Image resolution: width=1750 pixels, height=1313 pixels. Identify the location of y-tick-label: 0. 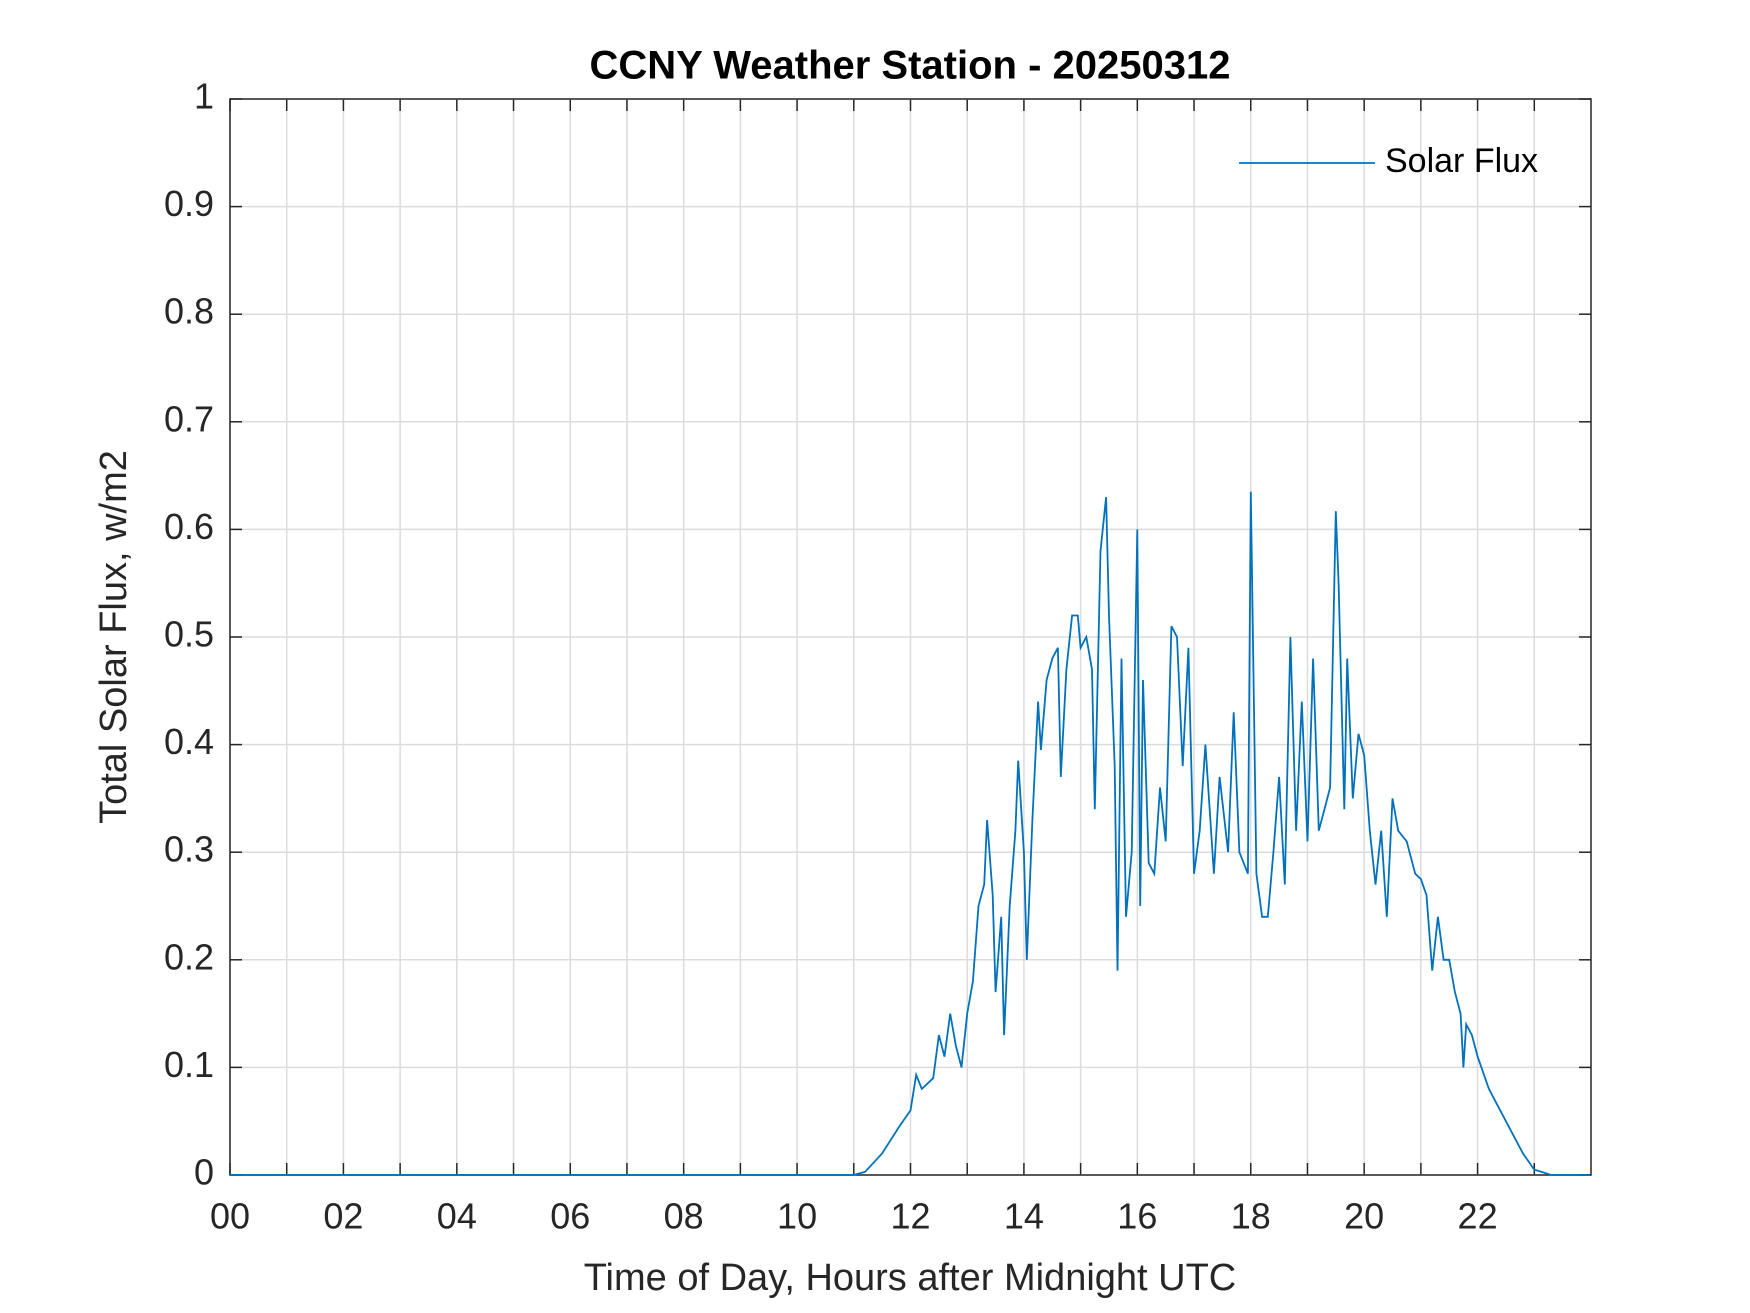
(204, 1172).